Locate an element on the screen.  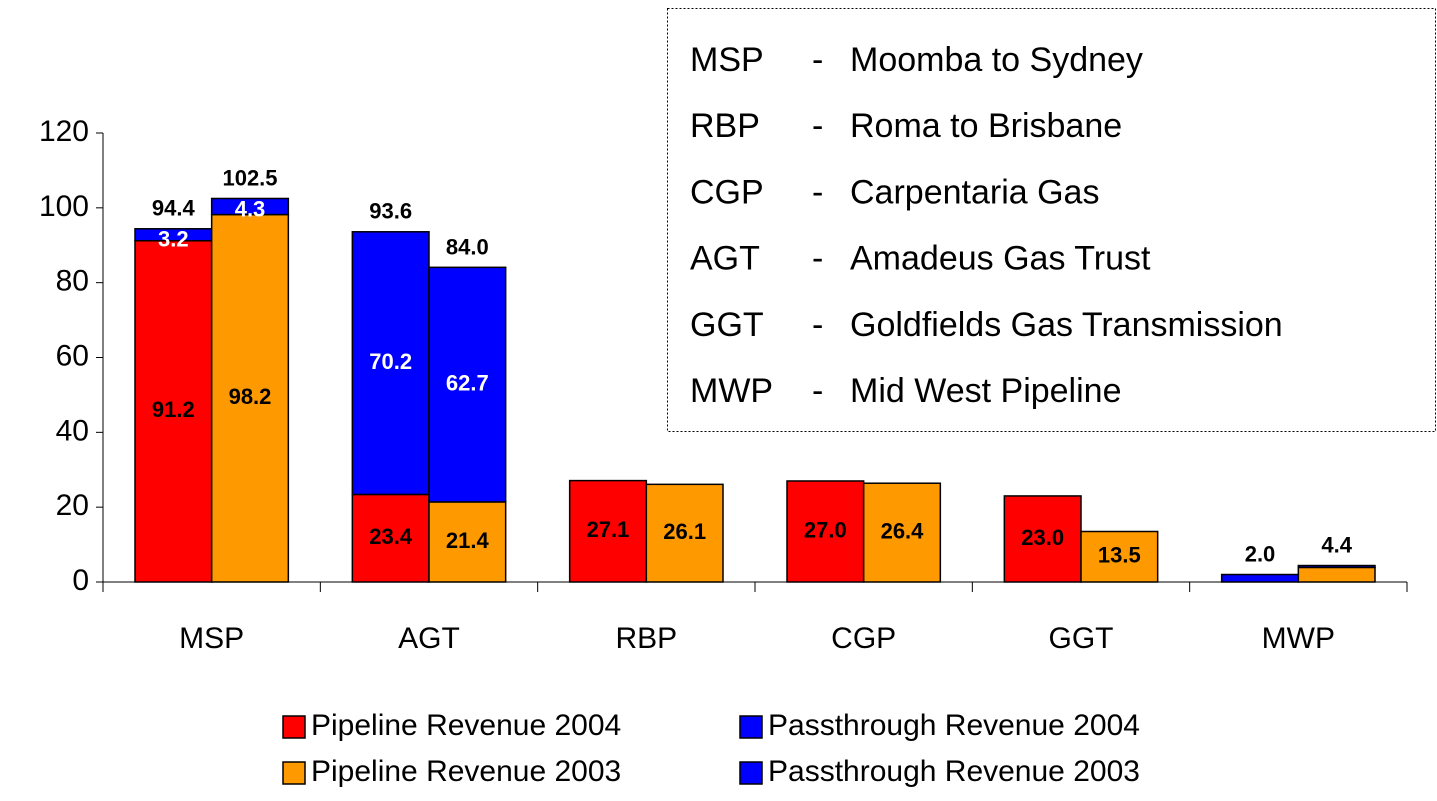
y-tick-label: 120 is located at coordinates (64, 131).